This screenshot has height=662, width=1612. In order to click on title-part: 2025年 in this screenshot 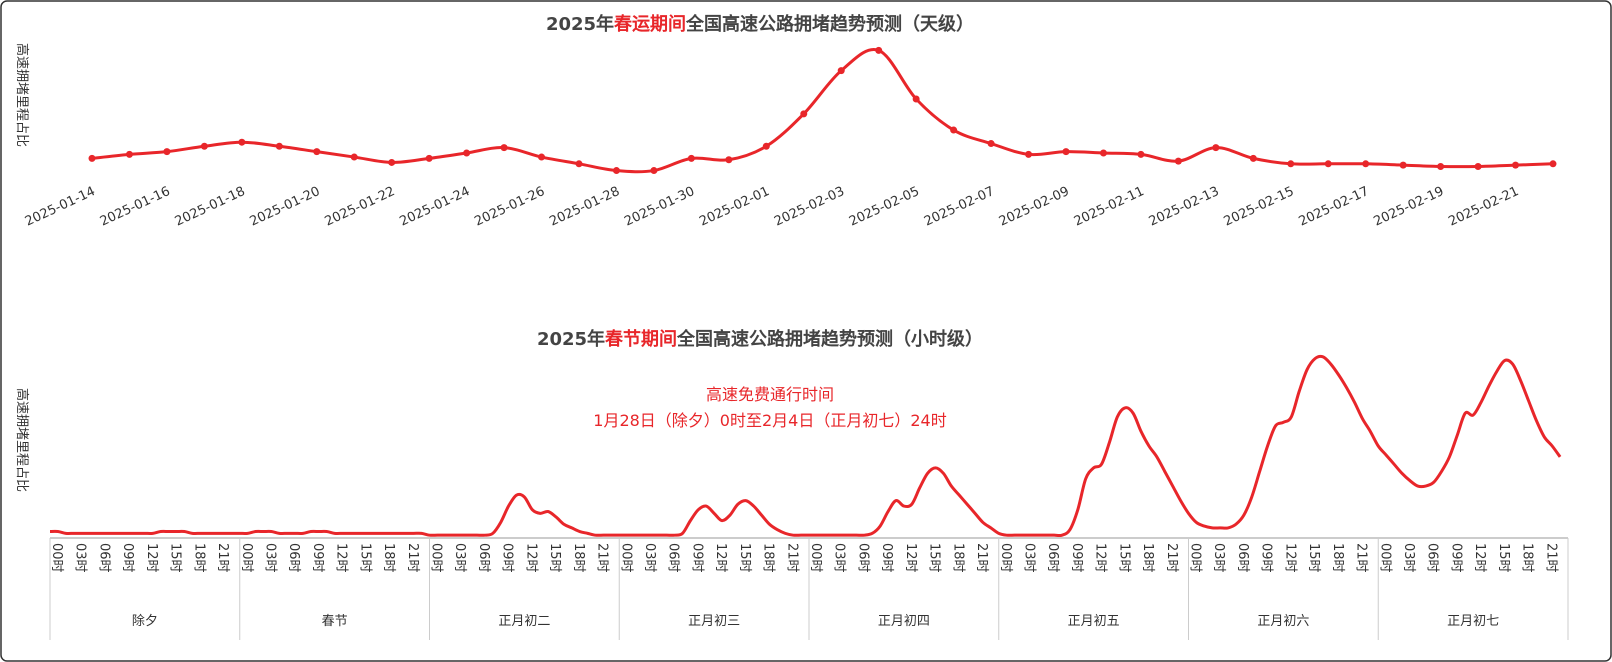, I will do `click(580, 24)`.